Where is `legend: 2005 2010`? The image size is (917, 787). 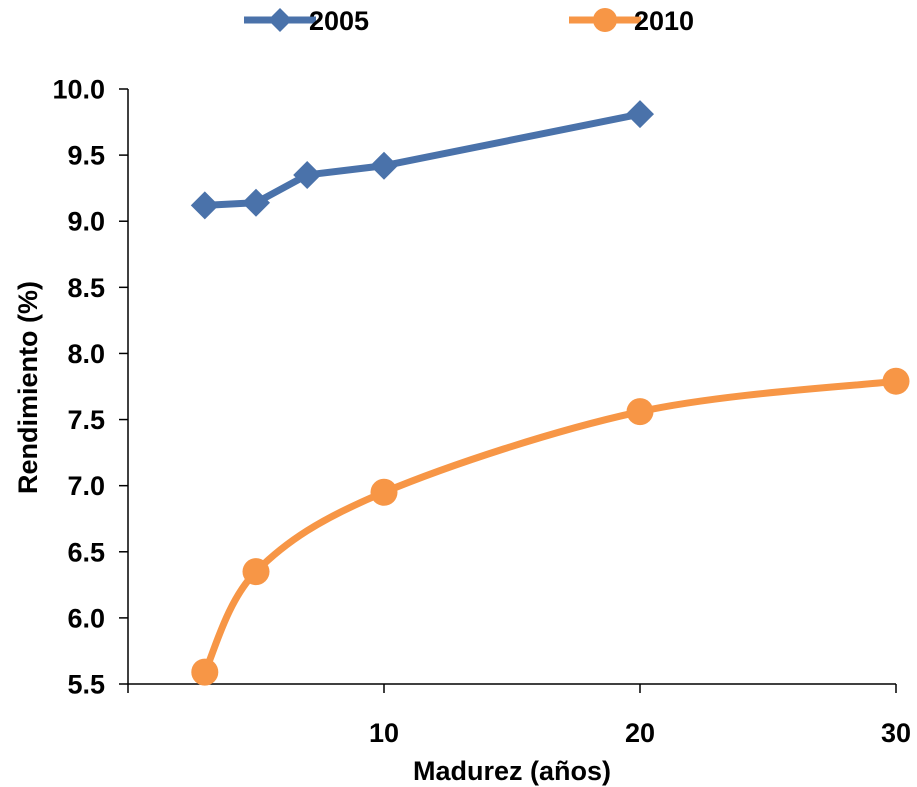 legend: 2005 2010 is located at coordinates (469, 21).